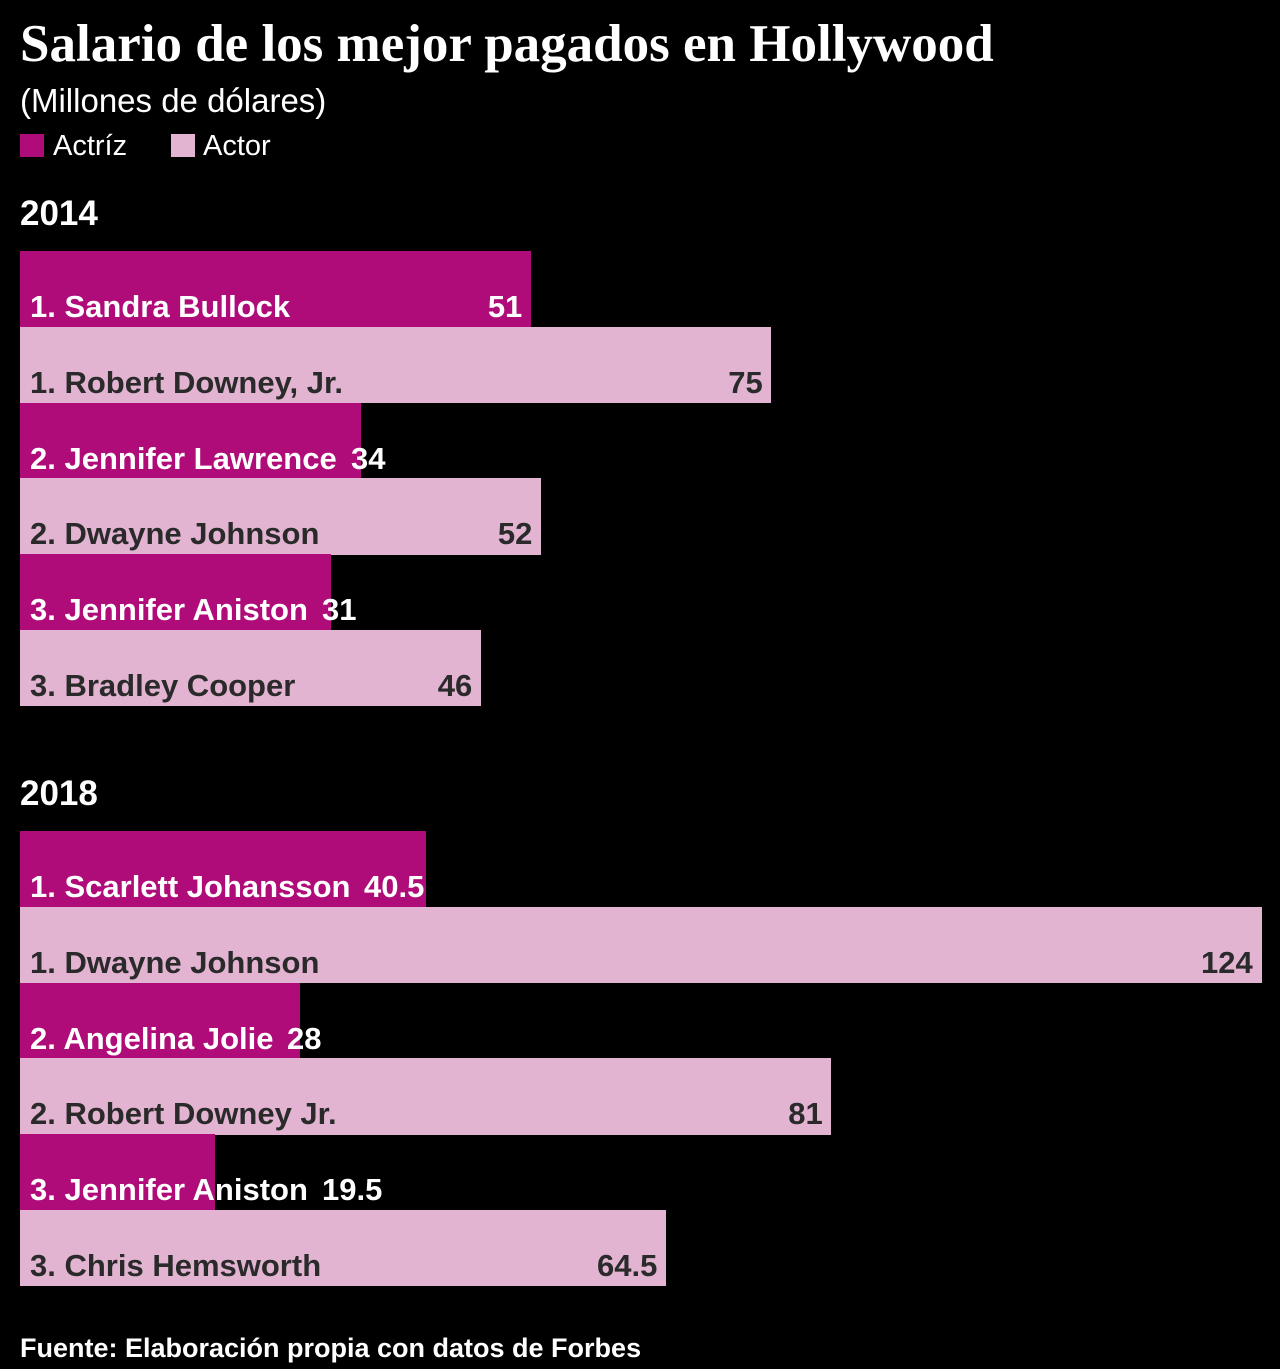 The height and width of the screenshot is (1369, 1280). I want to click on legend-swatch-actriz, so click(32, 145).